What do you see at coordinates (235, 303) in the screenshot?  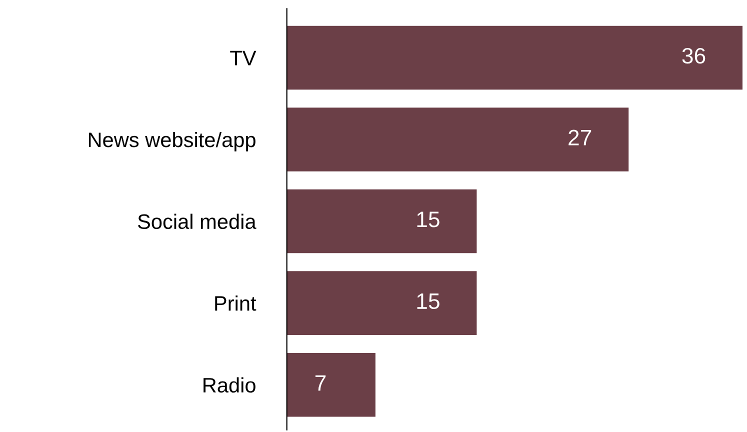 I see `y-tick-label: Print` at bounding box center [235, 303].